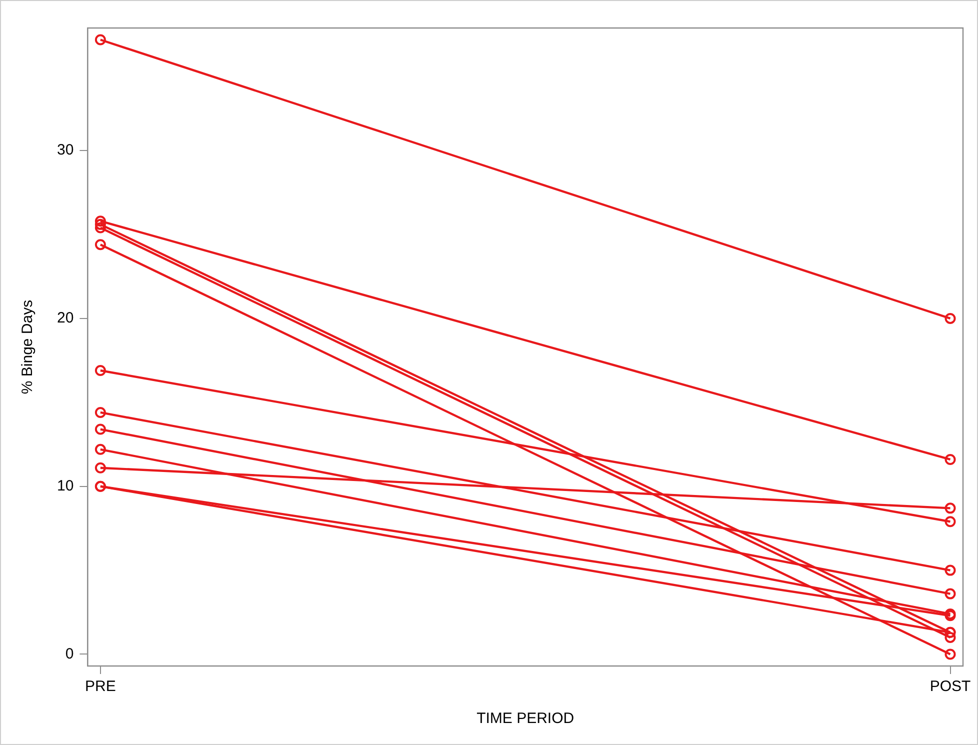 The width and height of the screenshot is (978, 745). What do you see at coordinates (100, 687) in the screenshot?
I see `x-tick-label: PRE` at bounding box center [100, 687].